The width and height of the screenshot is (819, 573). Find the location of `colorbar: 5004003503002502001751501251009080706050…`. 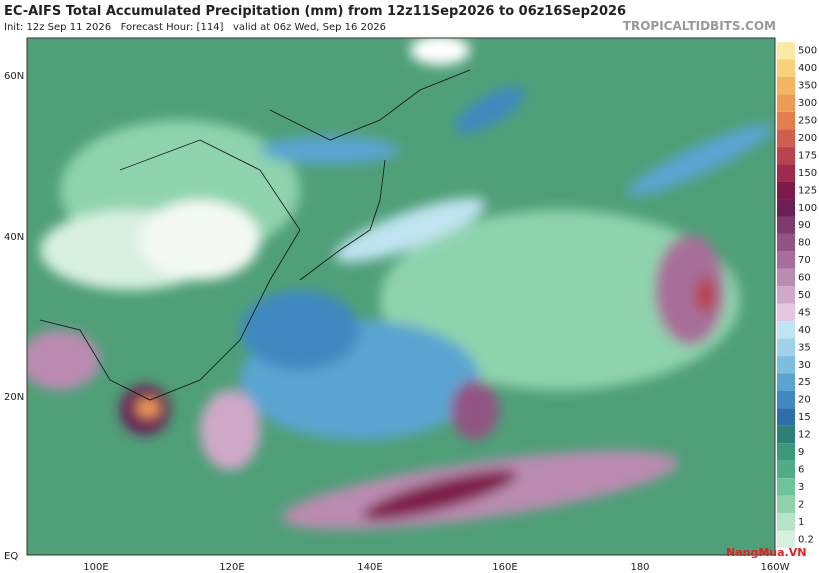

colorbar: 5004003503002502001751501251009080706050… is located at coordinates (797, 295).